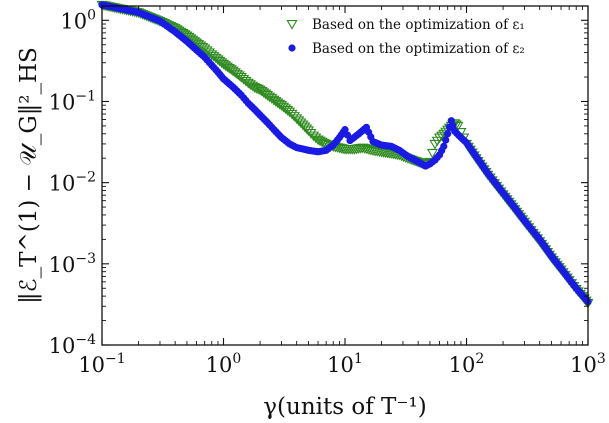  Describe the element at coordinates (344, 407) in the screenshot. I see `x-axis-title: γ(units of T⁻¹)` at that location.